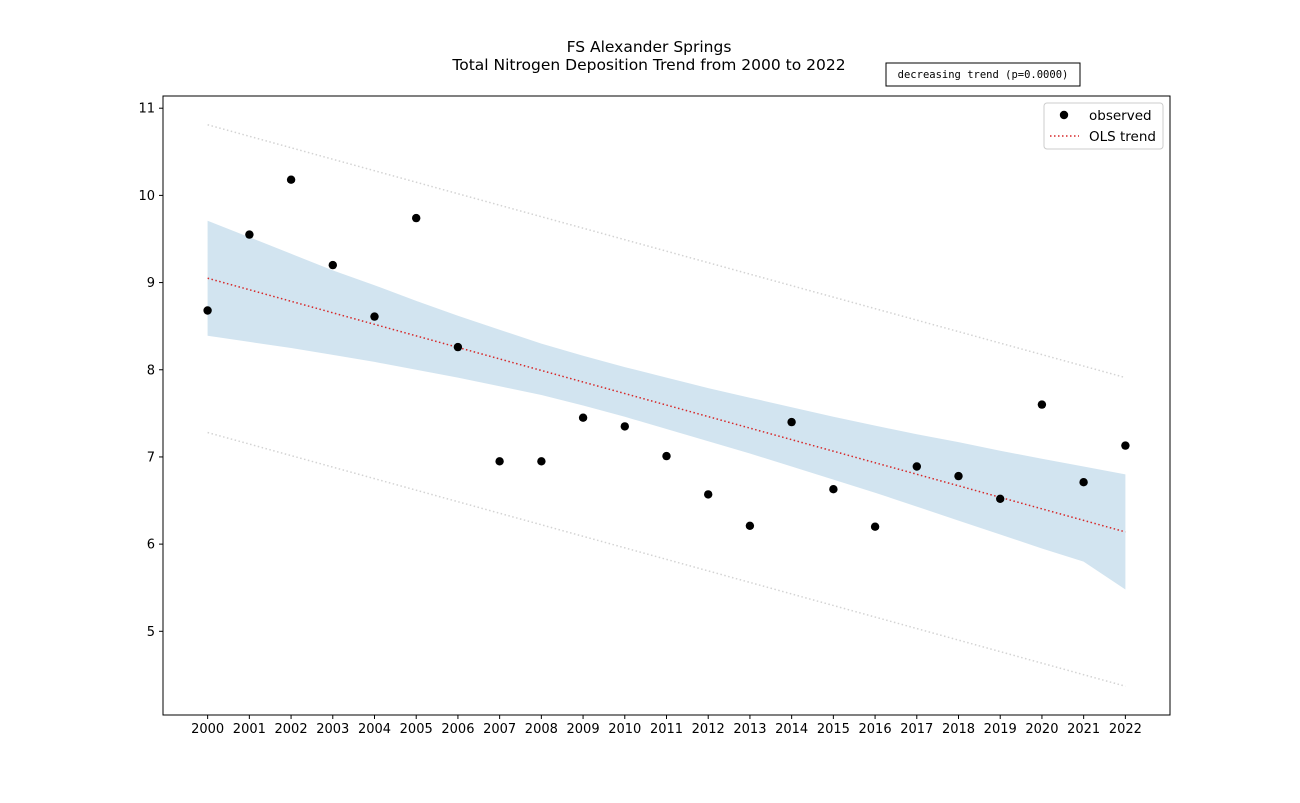  What do you see at coordinates (499, 729) in the screenshot?
I see `x-tick-label: 2007` at bounding box center [499, 729].